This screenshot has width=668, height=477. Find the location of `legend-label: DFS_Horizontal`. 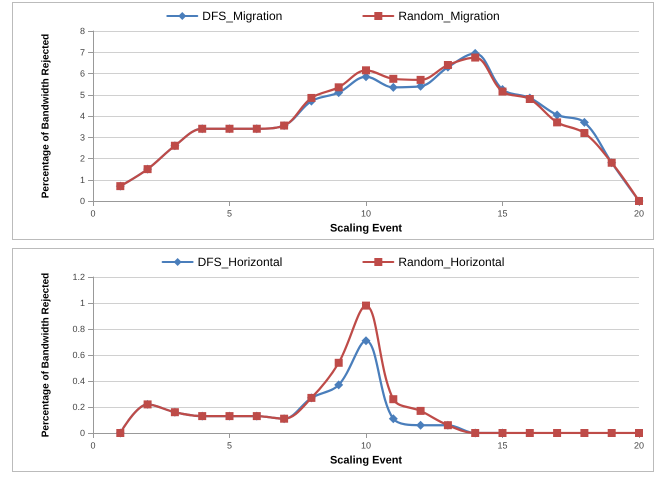

legend-label: DFS_Horizontal is located at coordinates (240, 262).